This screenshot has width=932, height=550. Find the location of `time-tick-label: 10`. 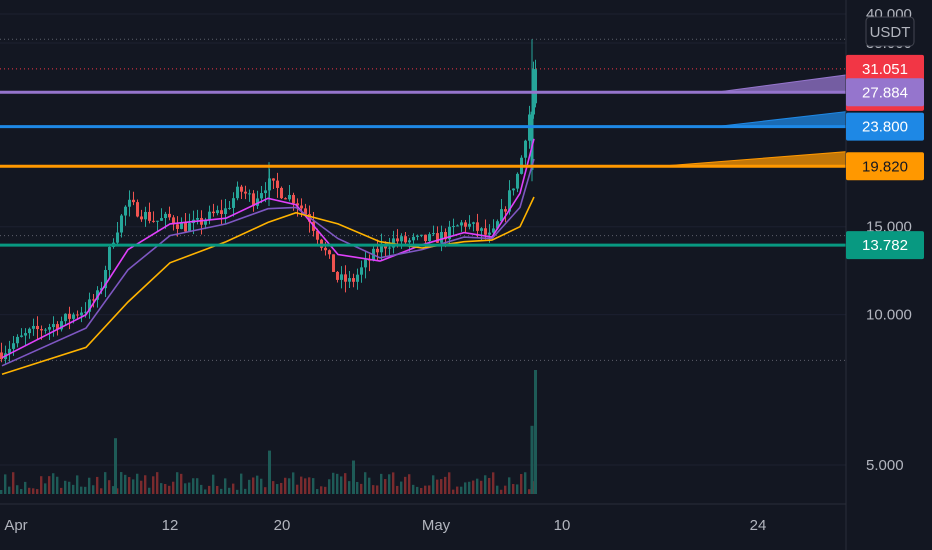

time-tick-label: 10 is located at coordinates (562, 525).